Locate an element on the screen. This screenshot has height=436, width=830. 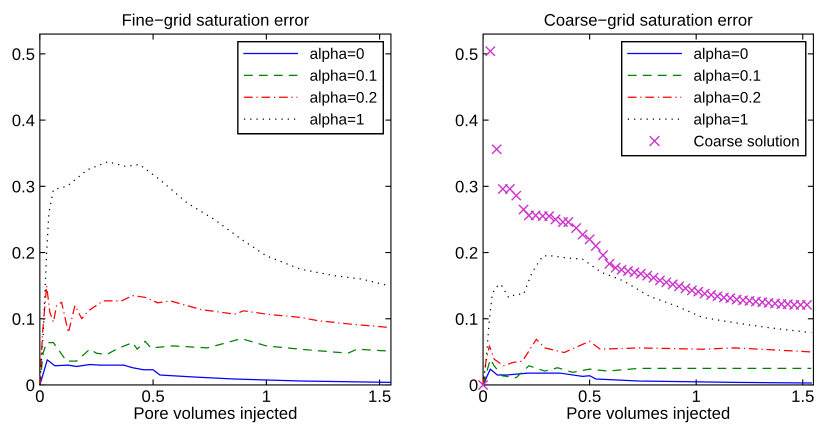
chart-title: Fine−grid saturation error is located at coordinates (215, 22).